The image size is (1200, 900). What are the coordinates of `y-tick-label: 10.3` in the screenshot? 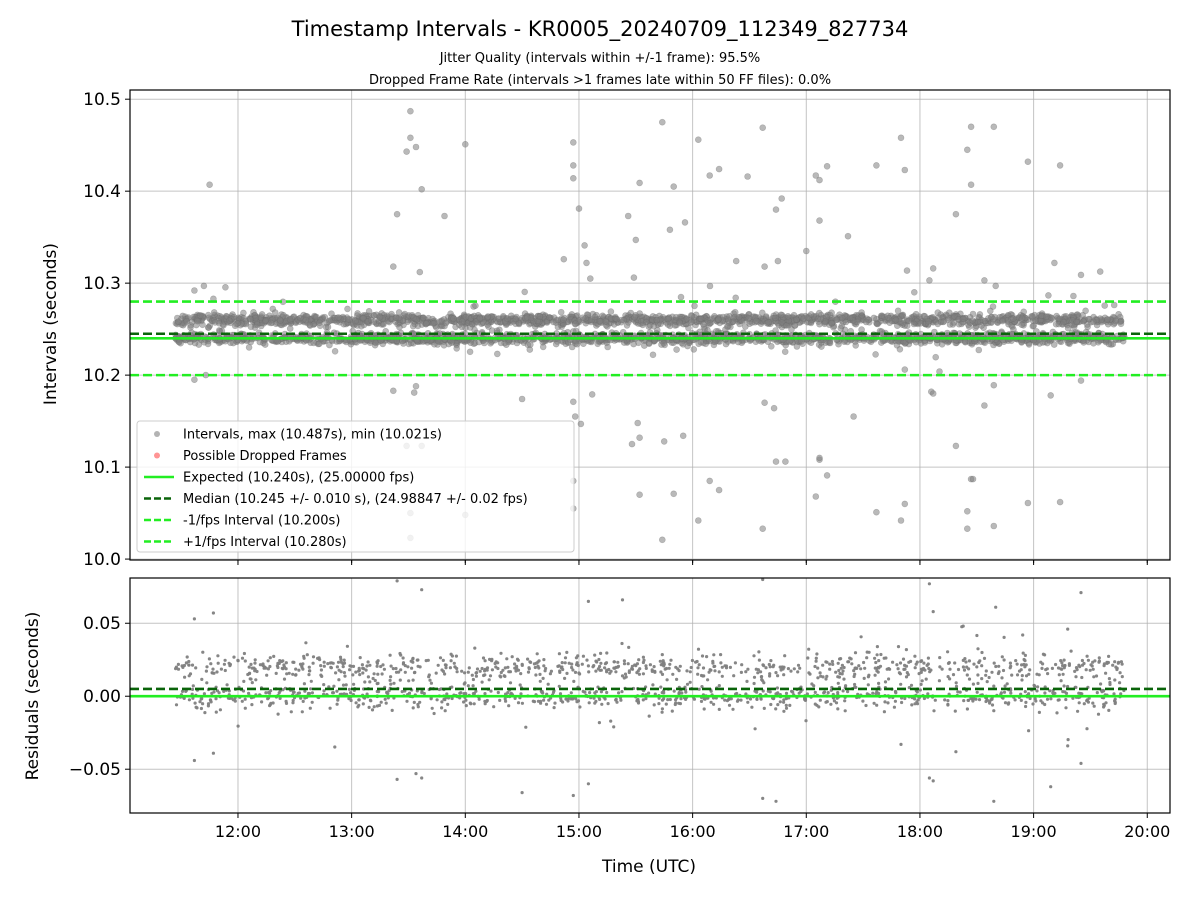 It's located at (102, 284).